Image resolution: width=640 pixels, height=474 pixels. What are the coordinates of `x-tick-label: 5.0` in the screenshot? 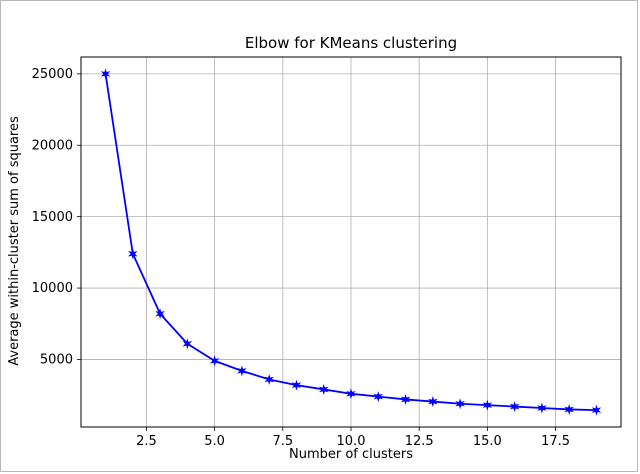 It's located at (214, 441).